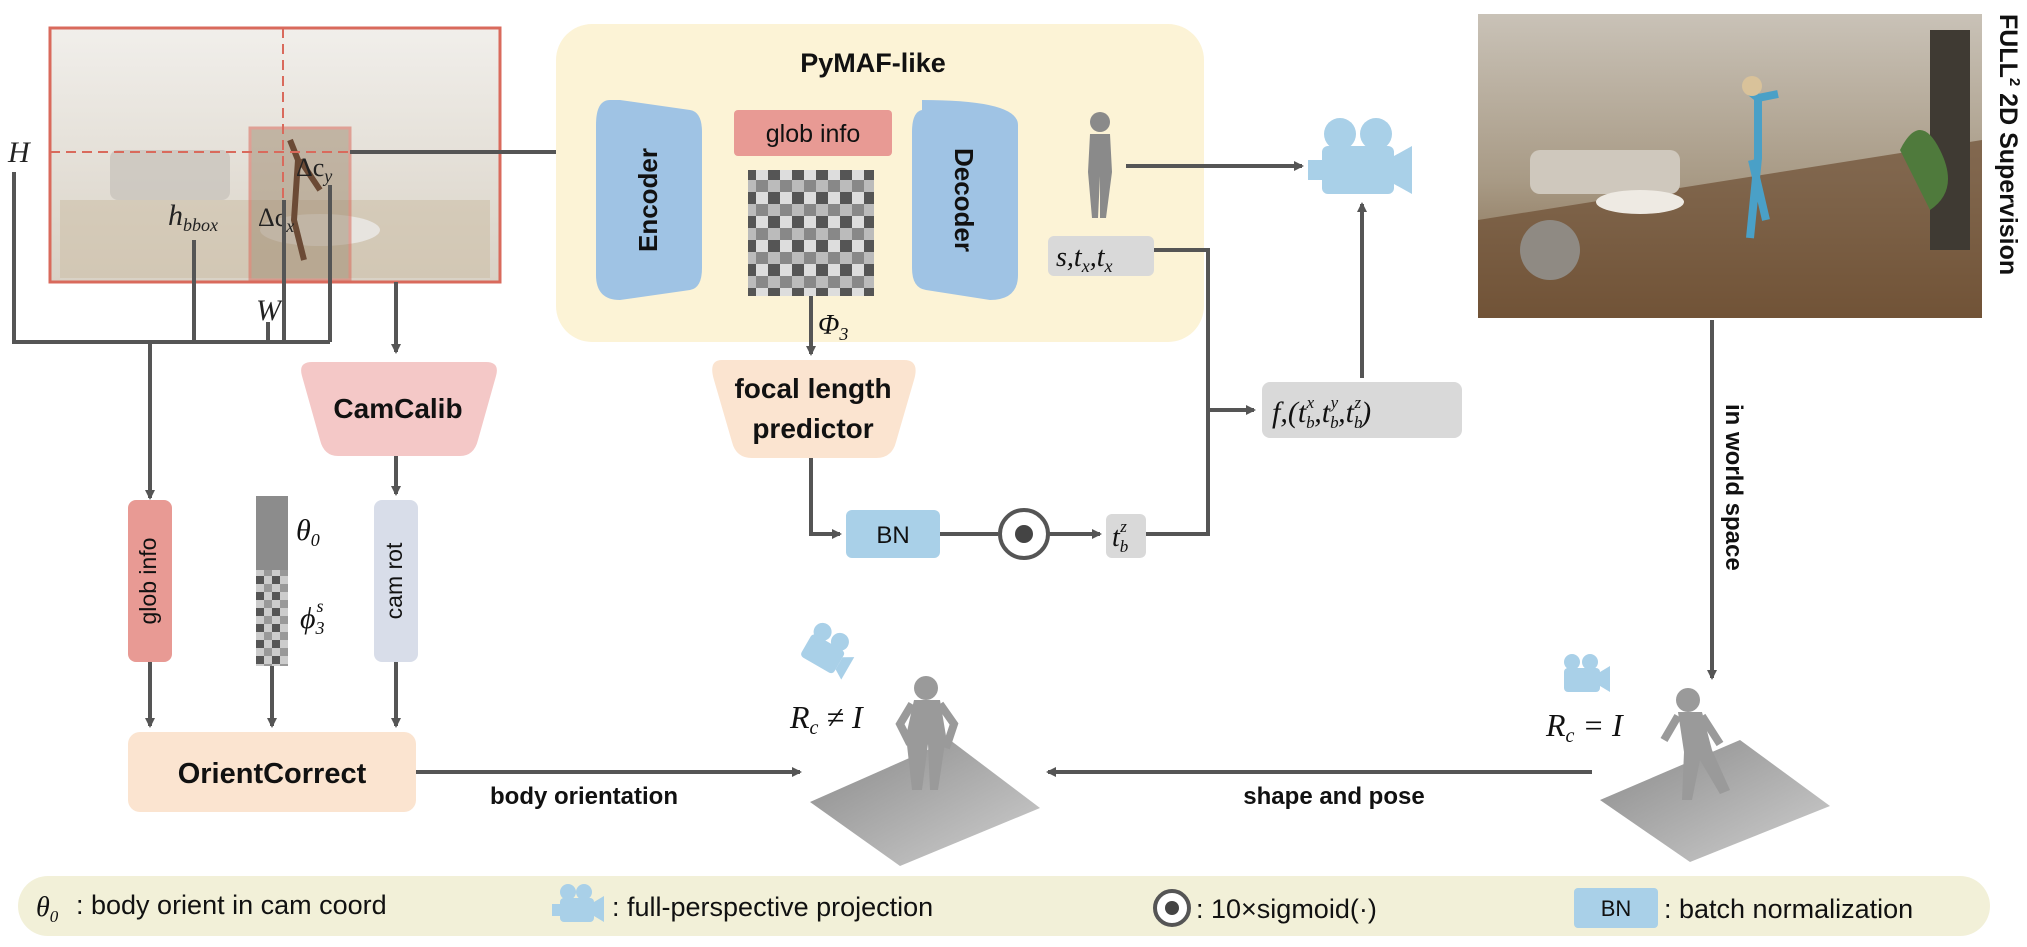  I want to click on f-params-box, so click(1362, 410).